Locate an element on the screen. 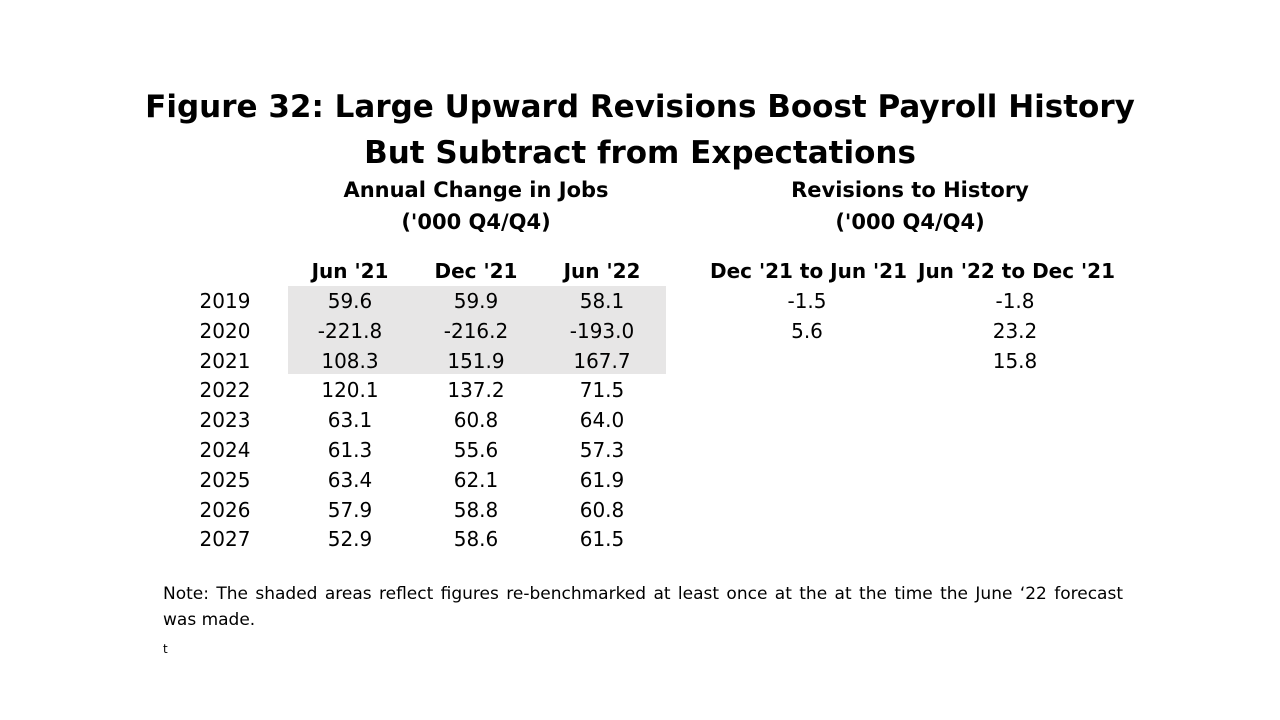  row-label-2020: 2020 is located at coordinates (225, 331).